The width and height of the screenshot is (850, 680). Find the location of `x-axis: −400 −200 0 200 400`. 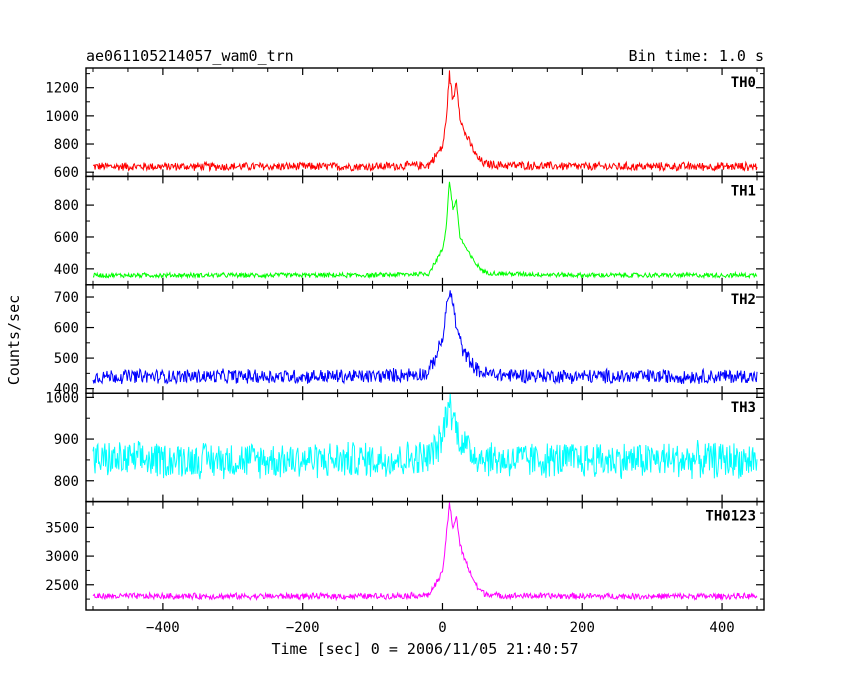

x-axis: −400 −200 0 200 400 is located at coordinates (440, 628).